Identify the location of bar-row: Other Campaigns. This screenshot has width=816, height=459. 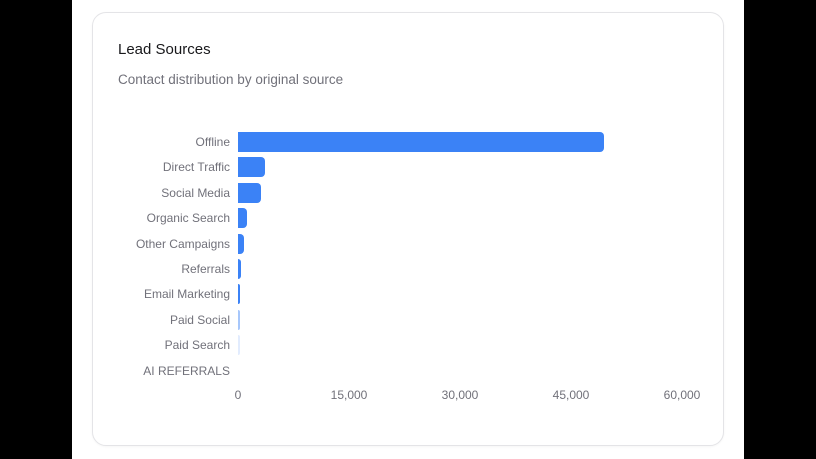
(408, 244).